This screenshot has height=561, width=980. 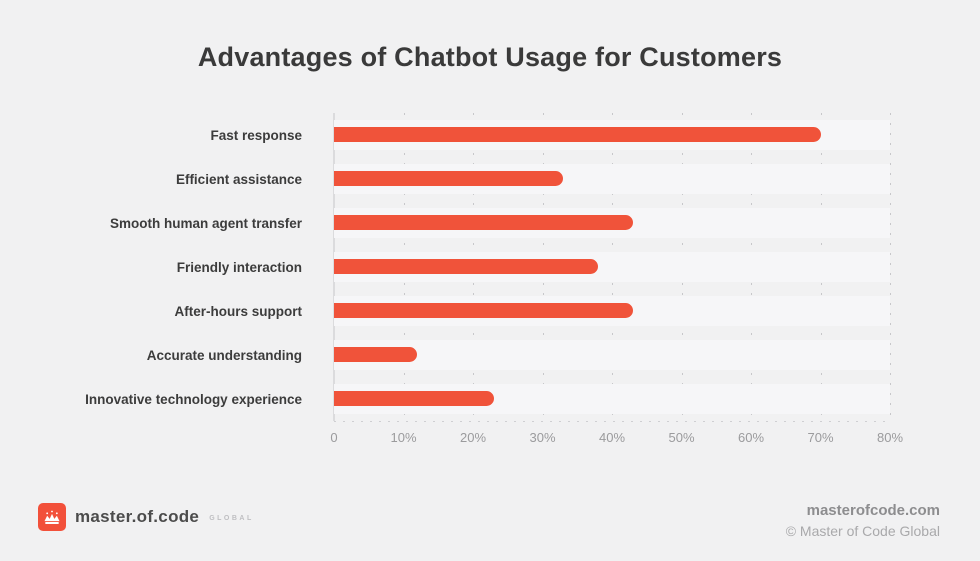 What do you see at coordinates (334, 437) in the screenshot?
I see `x-tick-label: 0` at bounding box center [334, 437].